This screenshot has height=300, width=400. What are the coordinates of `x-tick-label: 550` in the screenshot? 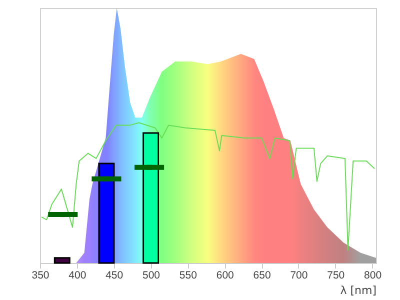 It's located at (188, 276).